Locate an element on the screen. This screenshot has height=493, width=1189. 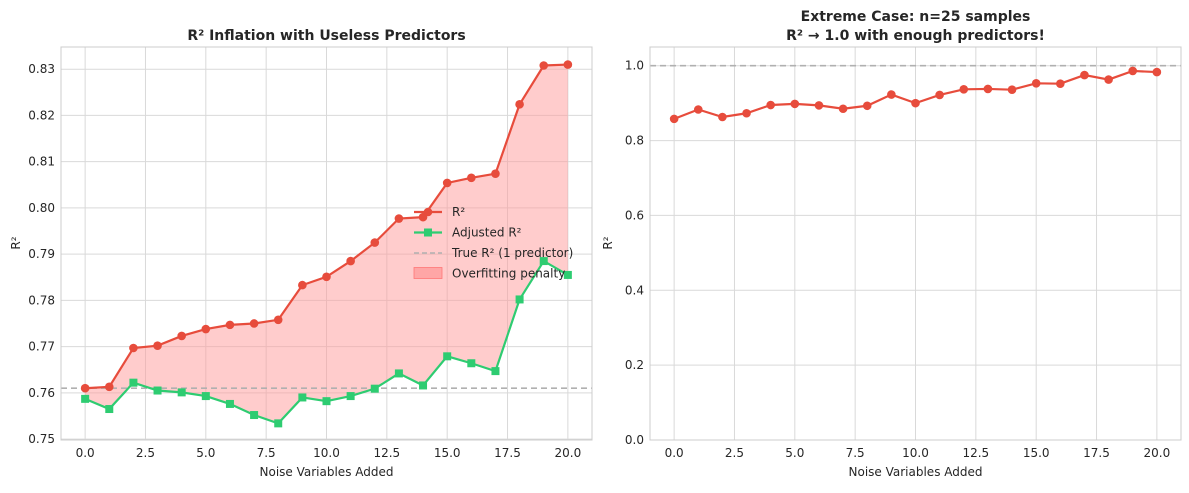
chart-right-x-tick-label: 17.5 is located at coordinates (1096, 453).